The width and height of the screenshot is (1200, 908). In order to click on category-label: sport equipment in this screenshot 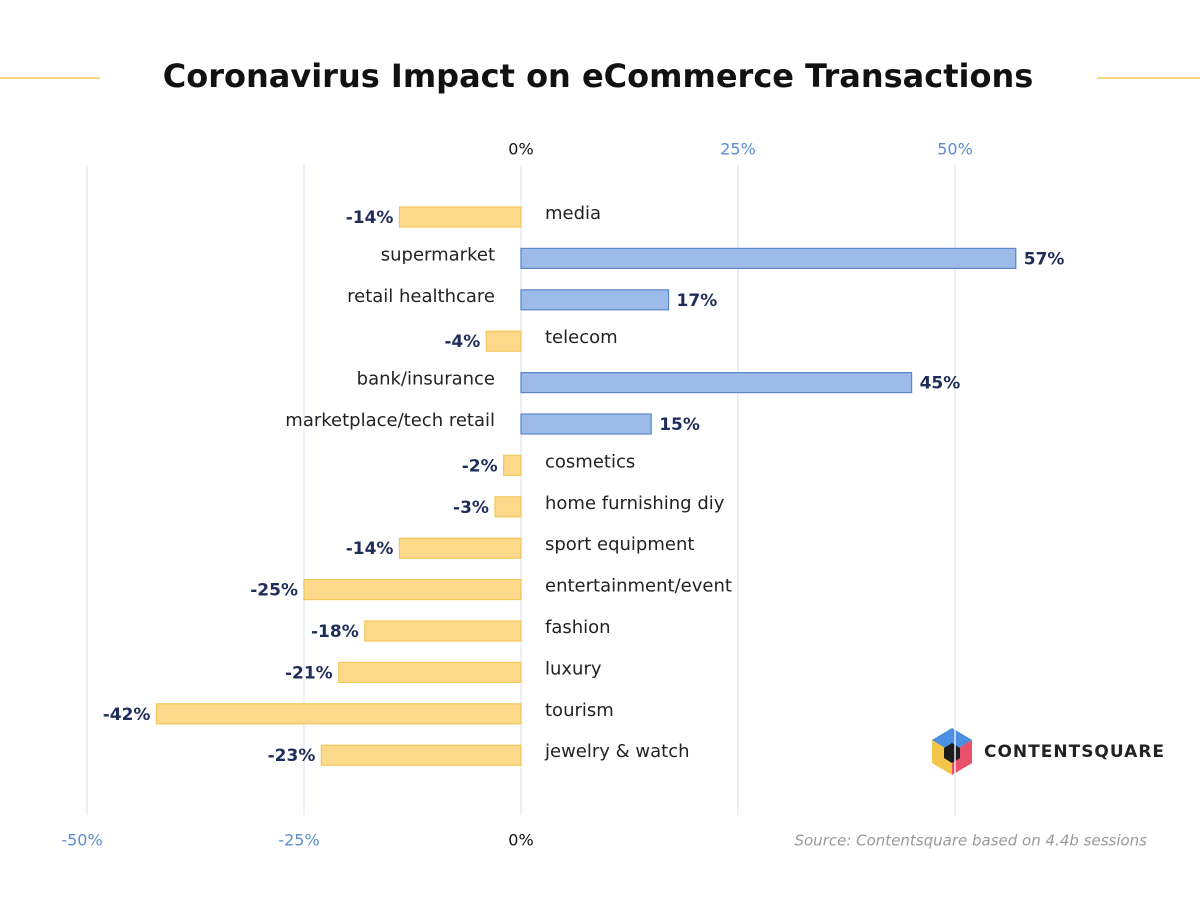, I will do `click(619, 544)`.